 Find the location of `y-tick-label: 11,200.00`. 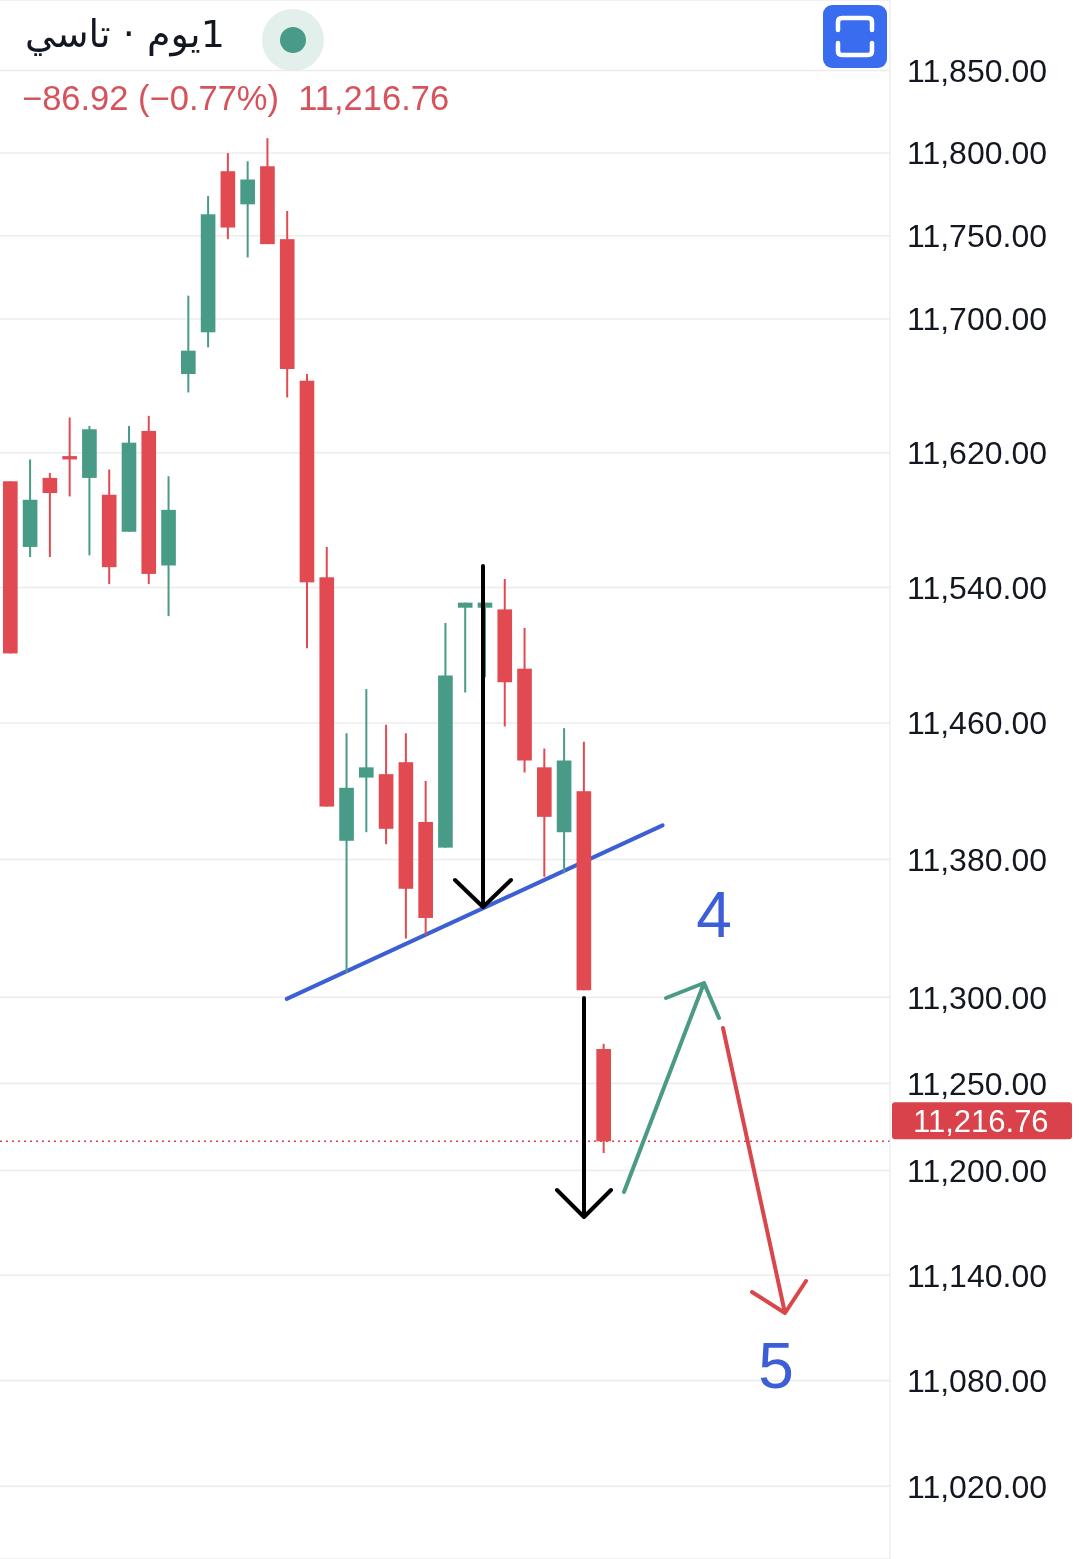

y-tick-label: 11,200.00 is located at coordinates (977, 1170).